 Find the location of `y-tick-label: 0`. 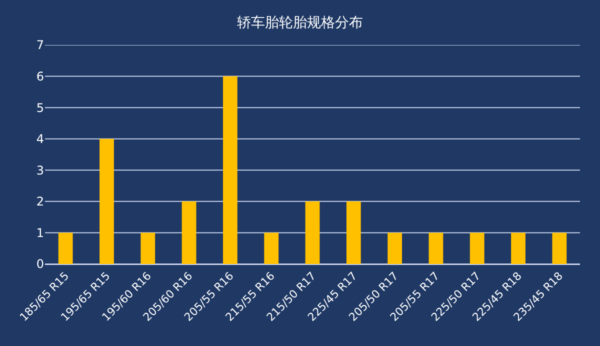

y-tick-label: 0 is located at coordinates (40, 264).